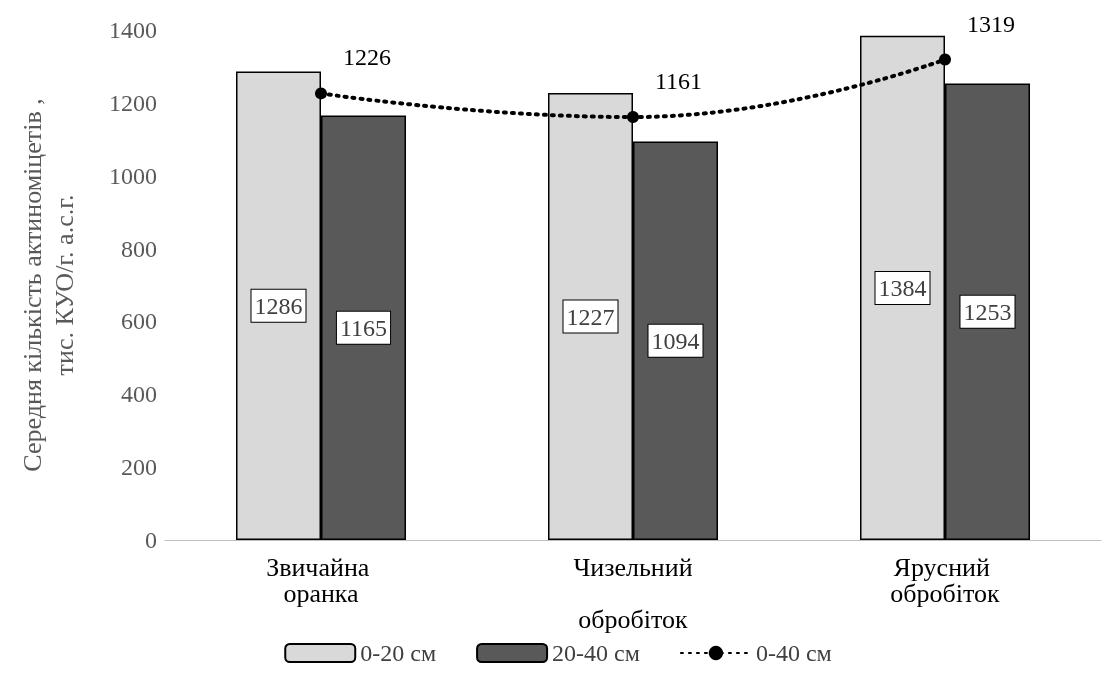  I want to click on y-tick-label: 1000, so click(133, 175).